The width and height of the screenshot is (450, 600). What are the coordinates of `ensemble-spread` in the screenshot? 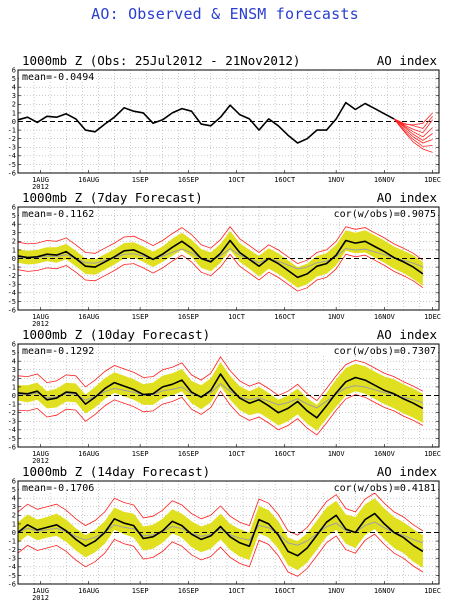 It's located at (220, 534).